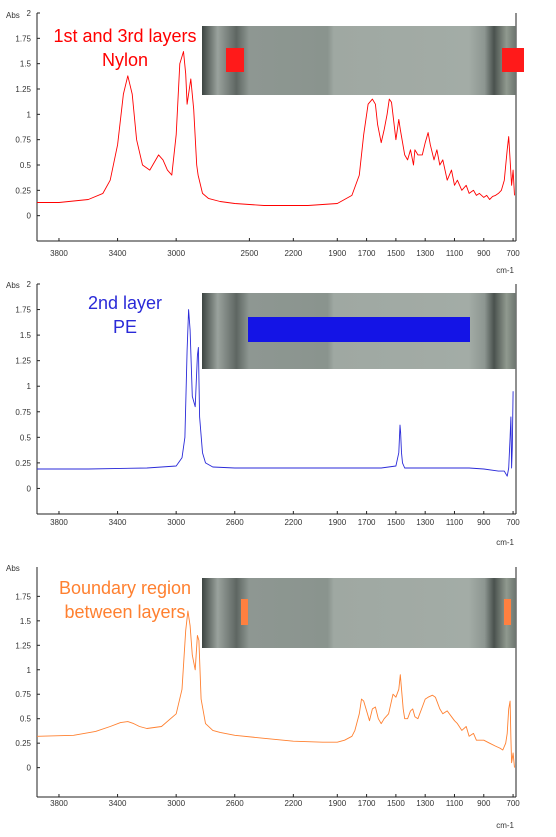 The width and height of the screenshot is (556, 837). What do you see at coordinates (125, 303) in the screenshot?
I see `chart-title: 2nd layer` at bounding box center [125, 303].